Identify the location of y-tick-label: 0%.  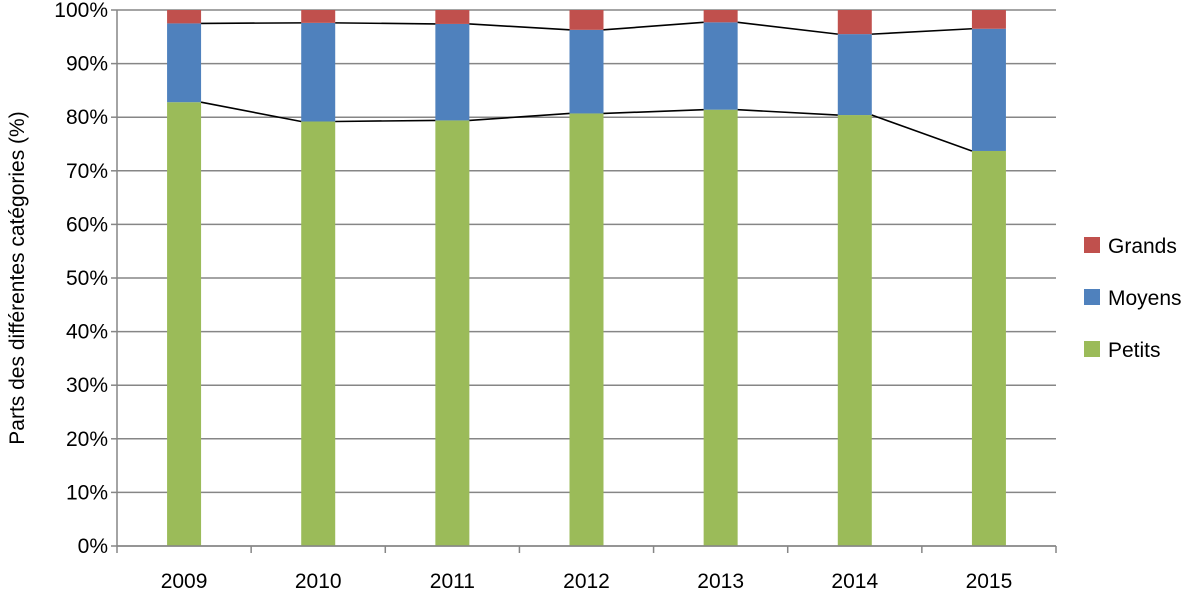
(93, 546).